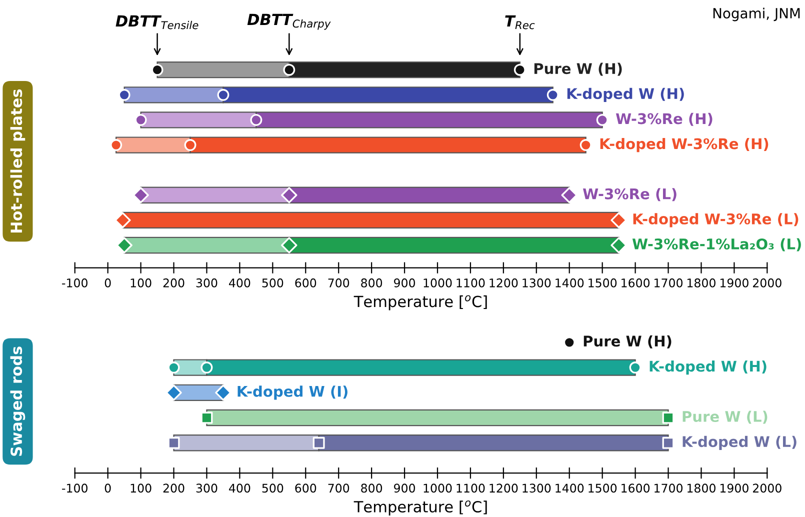 The height and width of the screenshot is (517, 805). I want to click on y-tick-label: Pure W (L), so click(725, 417).